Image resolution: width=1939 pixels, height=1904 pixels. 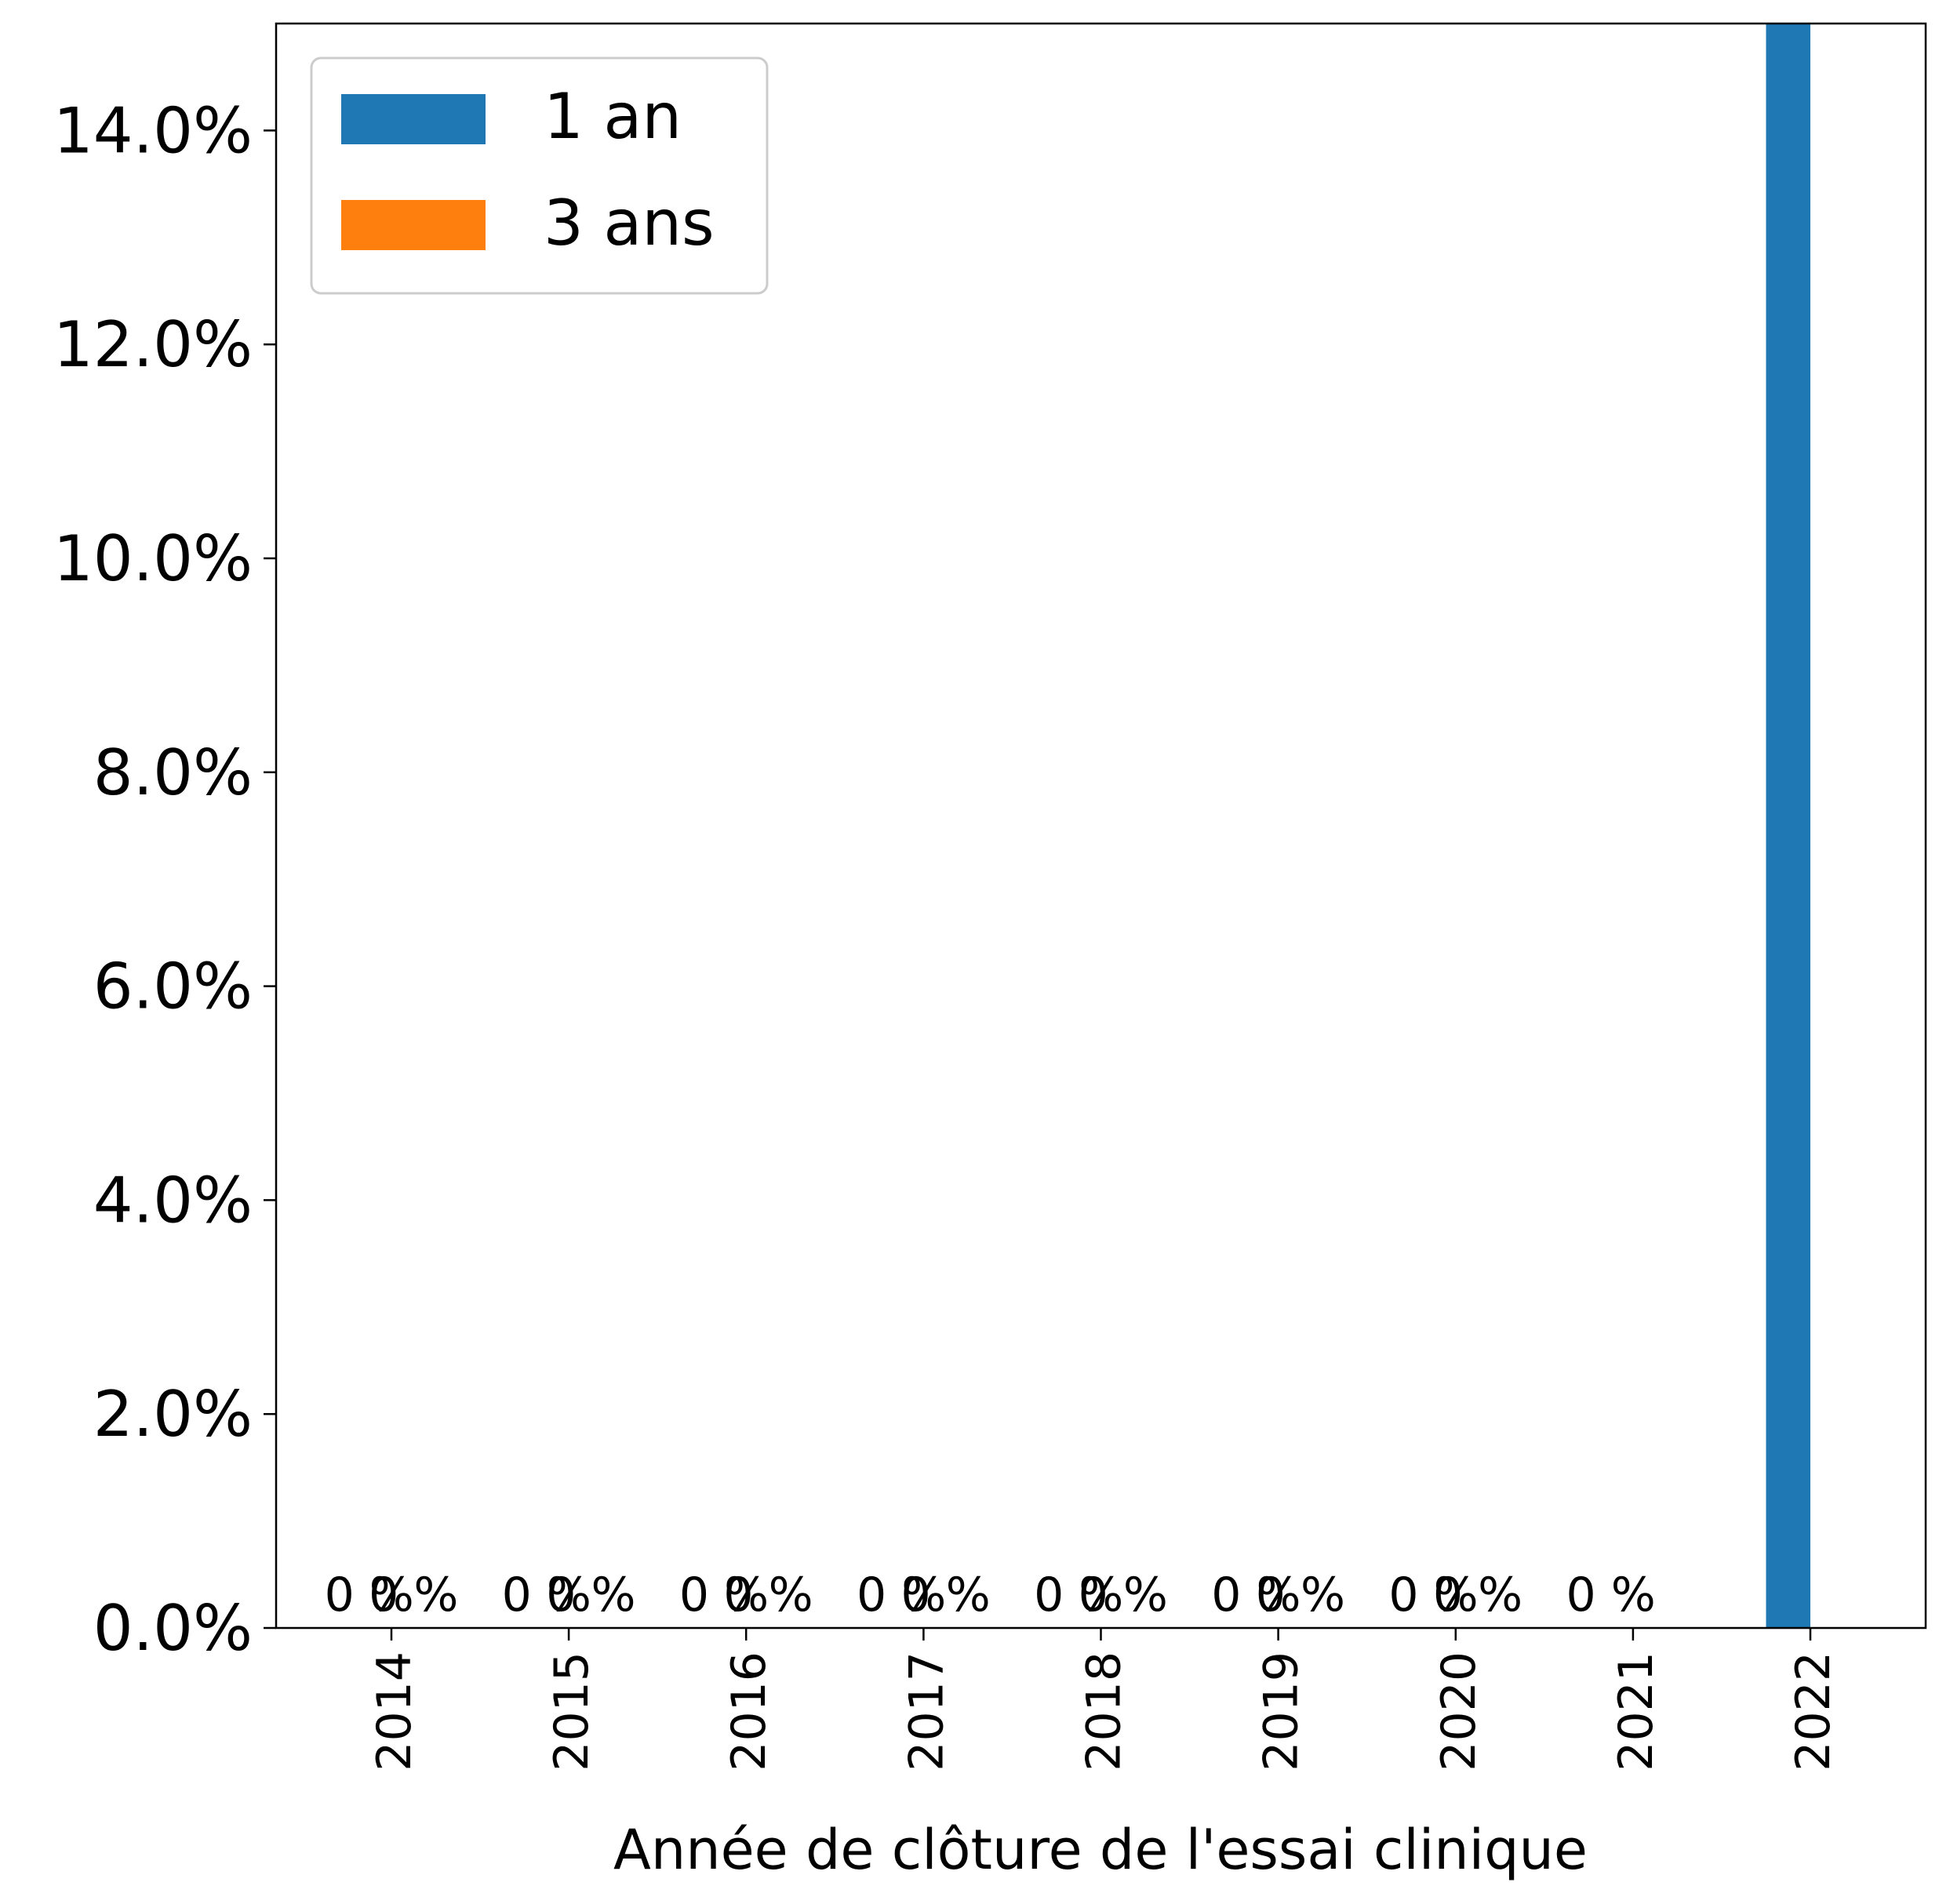 I want to click on legend-label-3-ans: 3 ans, so click(x=629, y=223).